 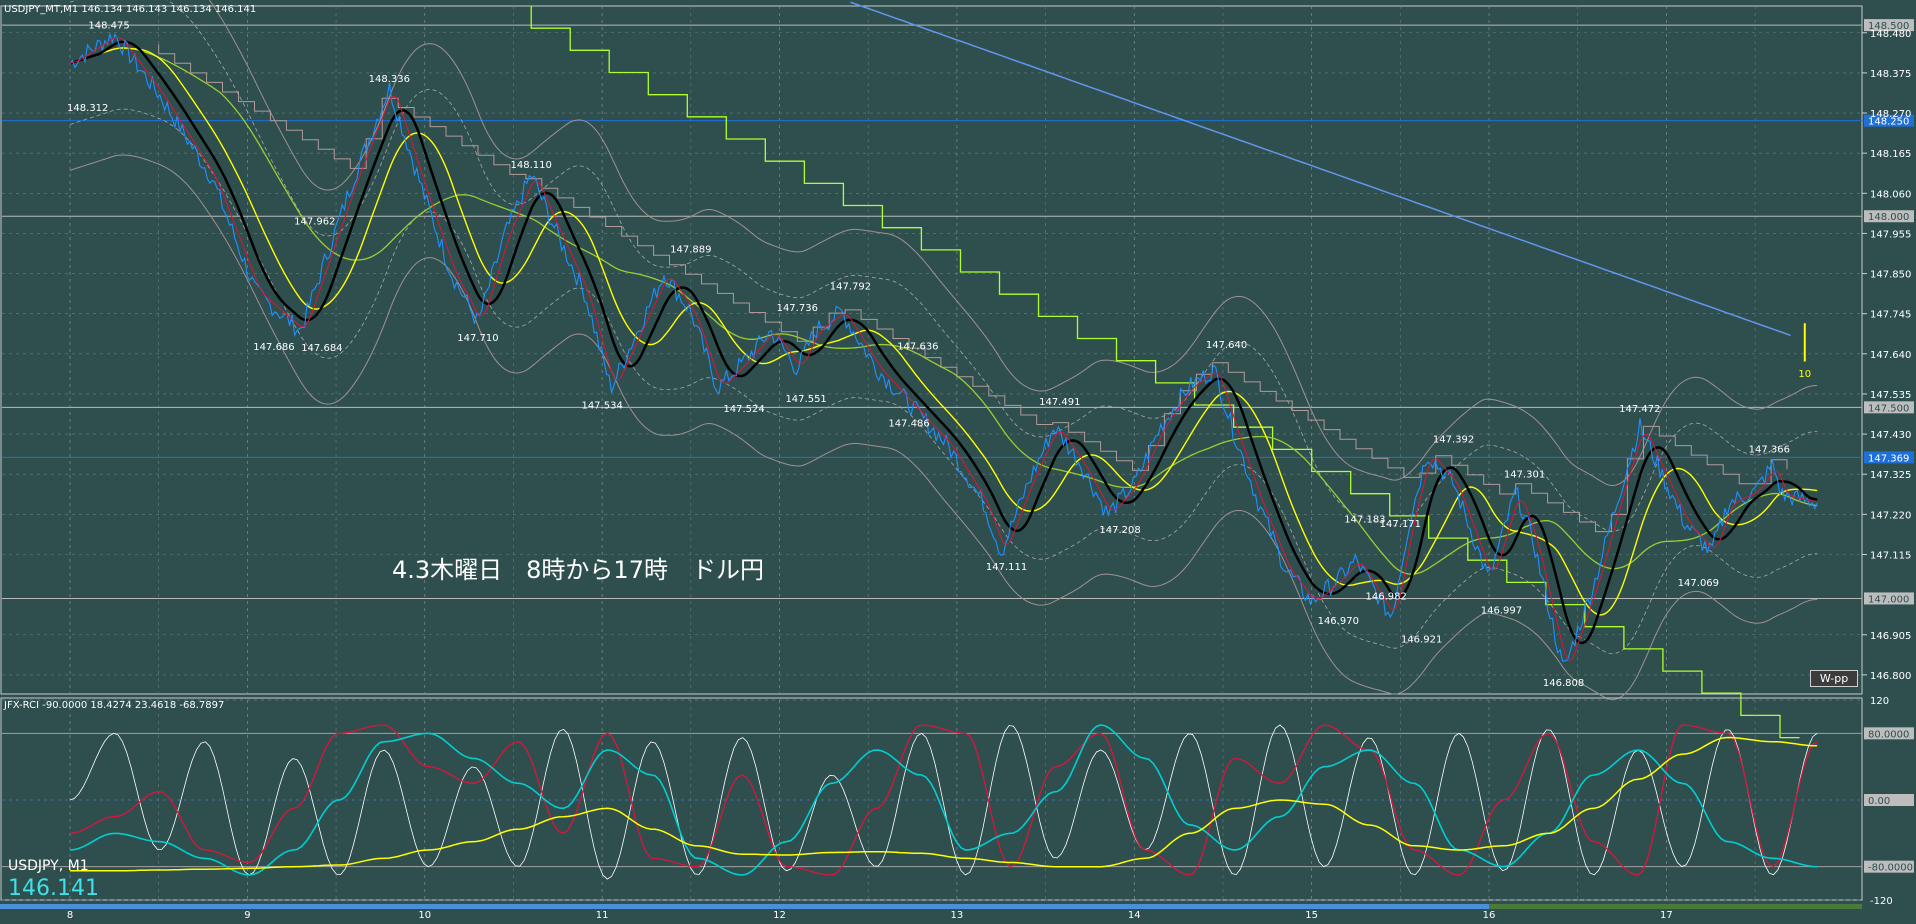 I want to click on price-point-label: 147.491, so click(x=1059, y=402).